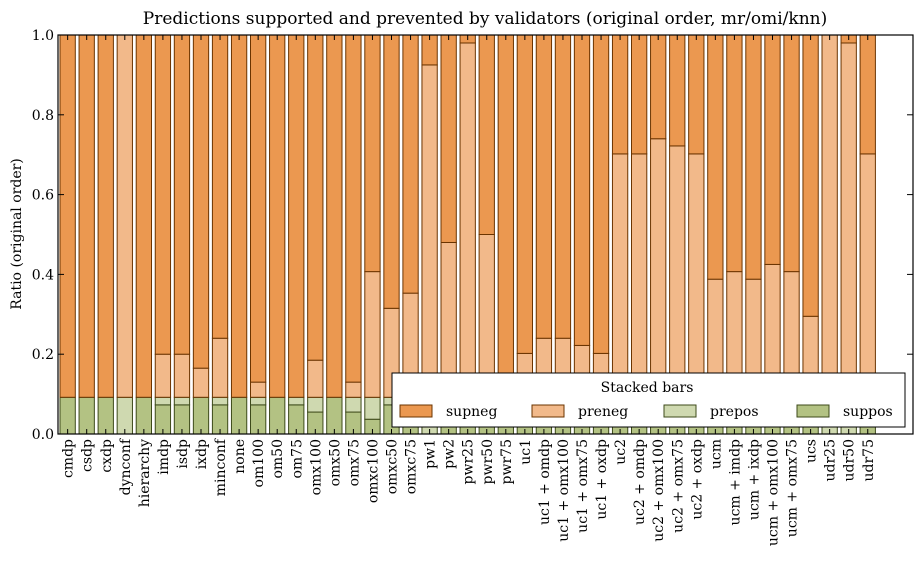 The width and height of the screenshot is (921, 562). Describe the element at coordinates (17, 234) in the screenshot. I see `y-axis-label: Ratio (original order)` at that location.